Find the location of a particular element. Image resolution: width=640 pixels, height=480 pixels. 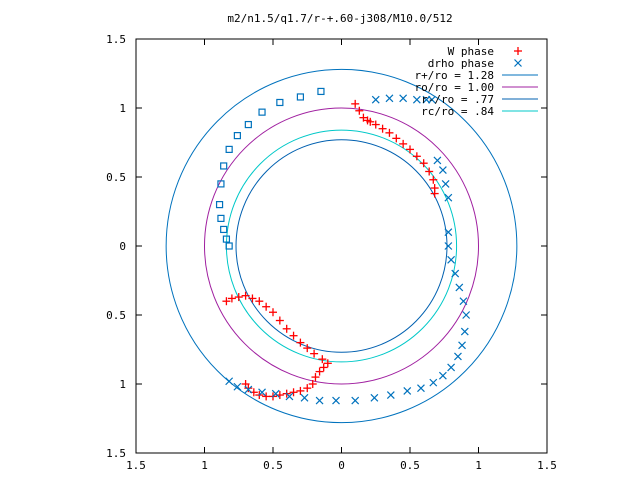

x-tick-label: 0.5 is located at coordinates (410, 465).